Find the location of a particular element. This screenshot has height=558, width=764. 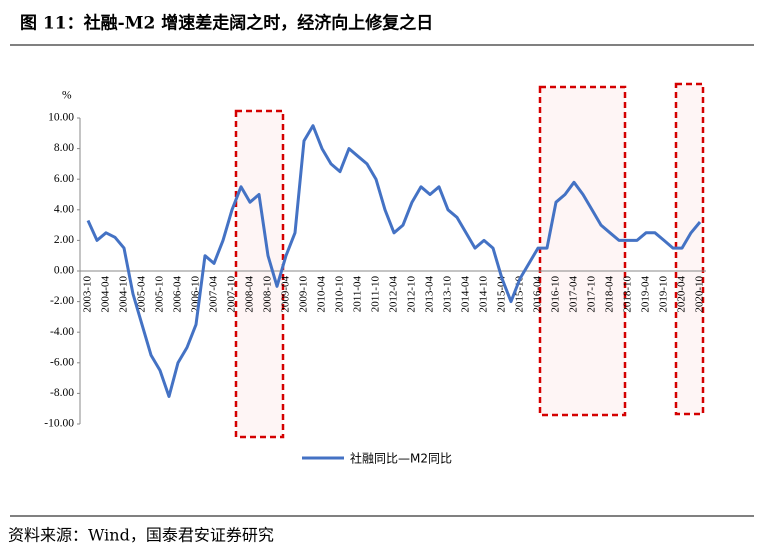

y-tick-label: 10.00 is located at coordinates (61, 118).